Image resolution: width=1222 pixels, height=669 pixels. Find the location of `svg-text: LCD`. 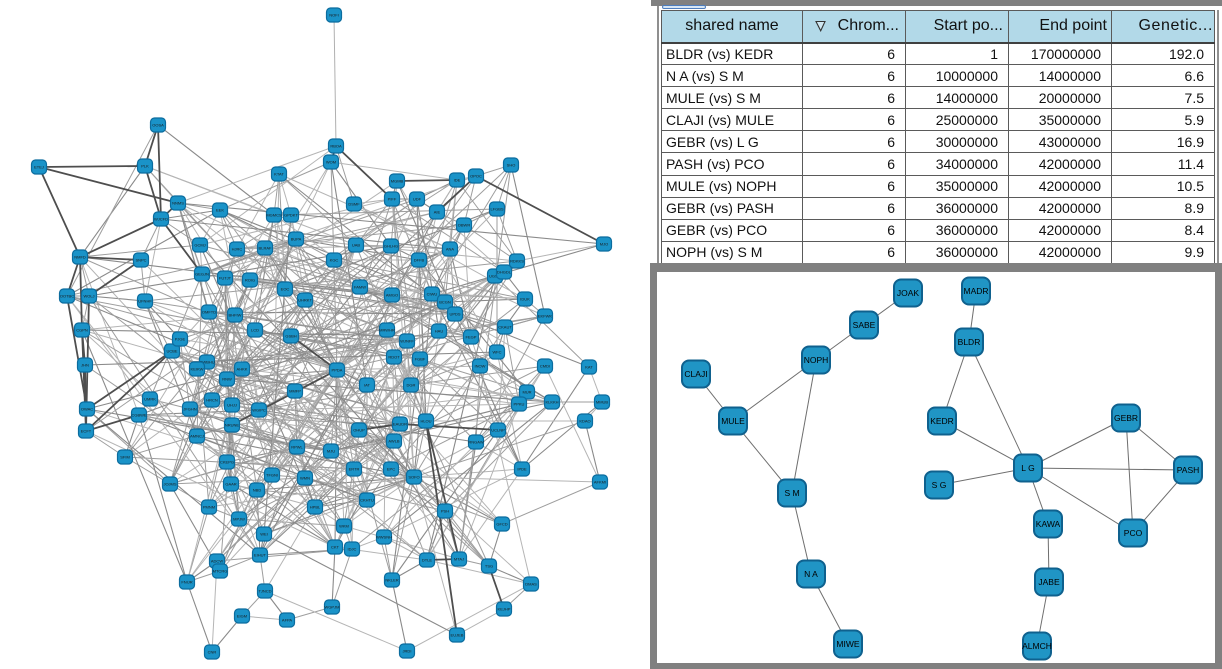

svg-text: LCD is located at coordinates (255, 330).